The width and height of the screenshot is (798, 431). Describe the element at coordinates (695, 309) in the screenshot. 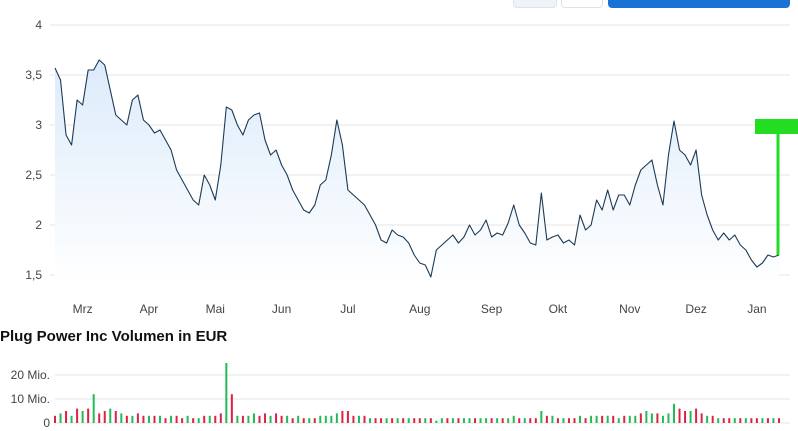

I see `price-x-tick-label: Dez` at that location.